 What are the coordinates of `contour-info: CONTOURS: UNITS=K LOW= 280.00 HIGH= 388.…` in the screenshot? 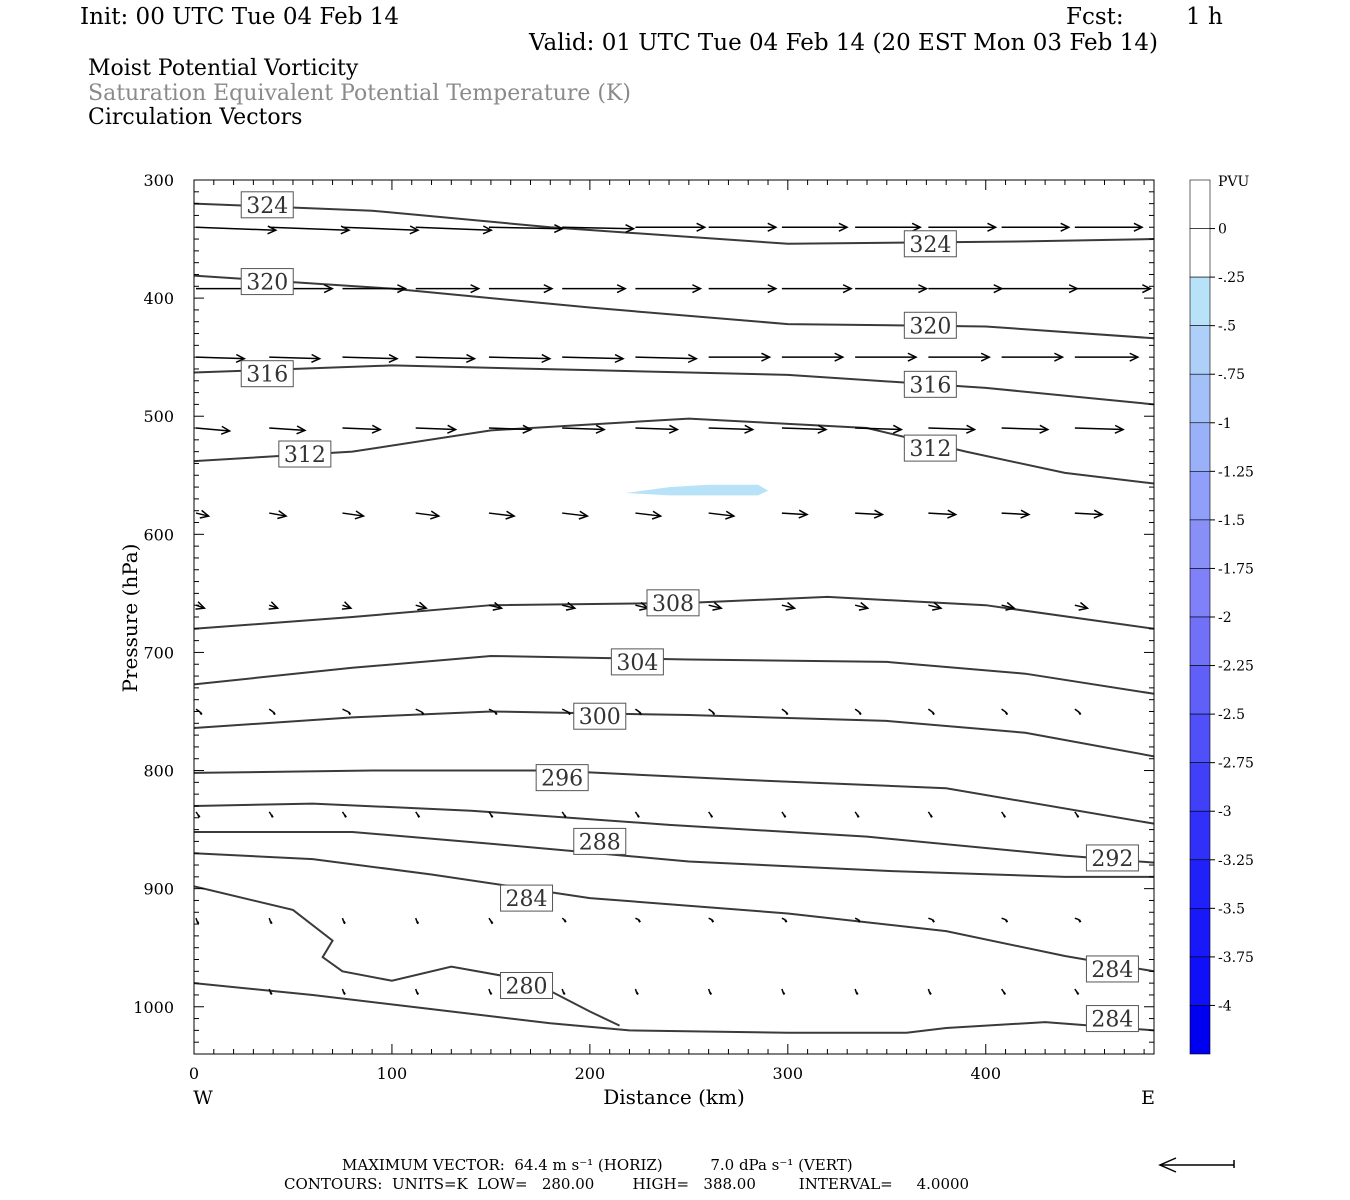 It's located at (627, 1184).